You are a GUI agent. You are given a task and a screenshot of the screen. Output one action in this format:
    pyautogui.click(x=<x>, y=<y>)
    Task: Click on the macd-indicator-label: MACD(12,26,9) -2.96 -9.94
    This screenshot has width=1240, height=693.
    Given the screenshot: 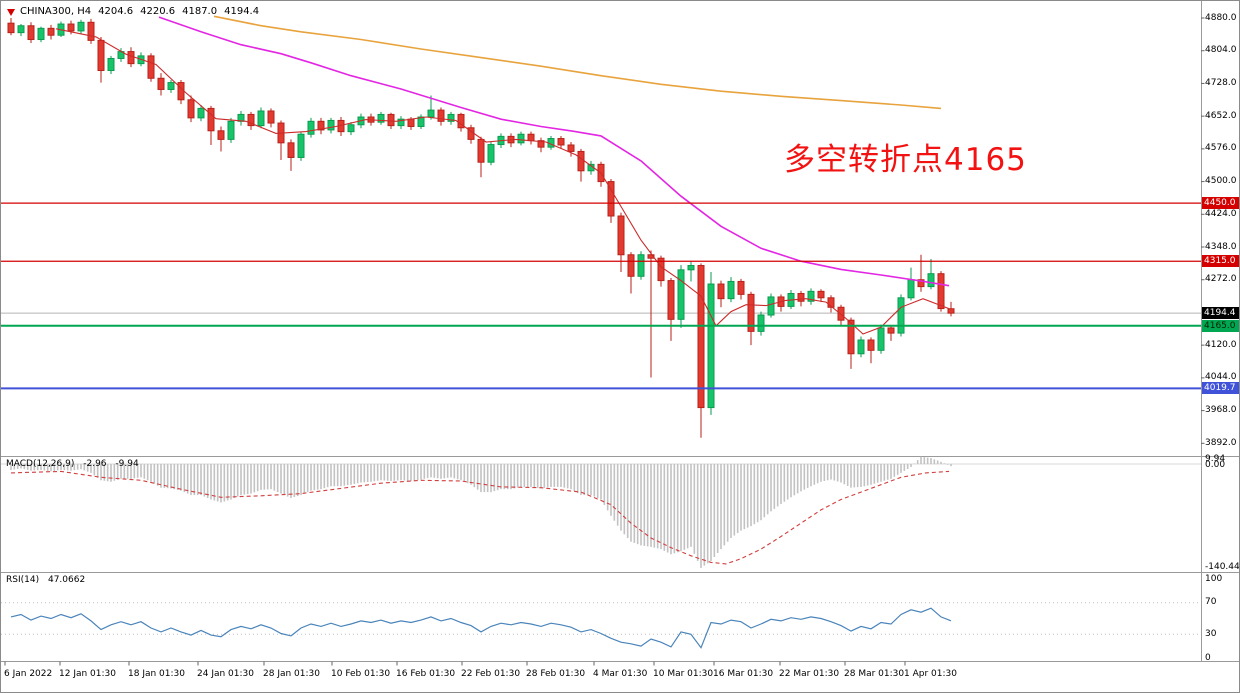 What is the action you would take?
    pyautogui.click(x=72, y=464)
    